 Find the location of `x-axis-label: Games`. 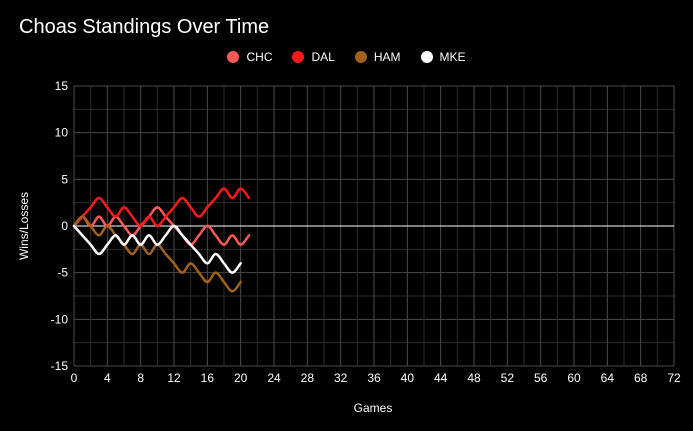

x-axis-label: Games is located at coordinates (373, 408).